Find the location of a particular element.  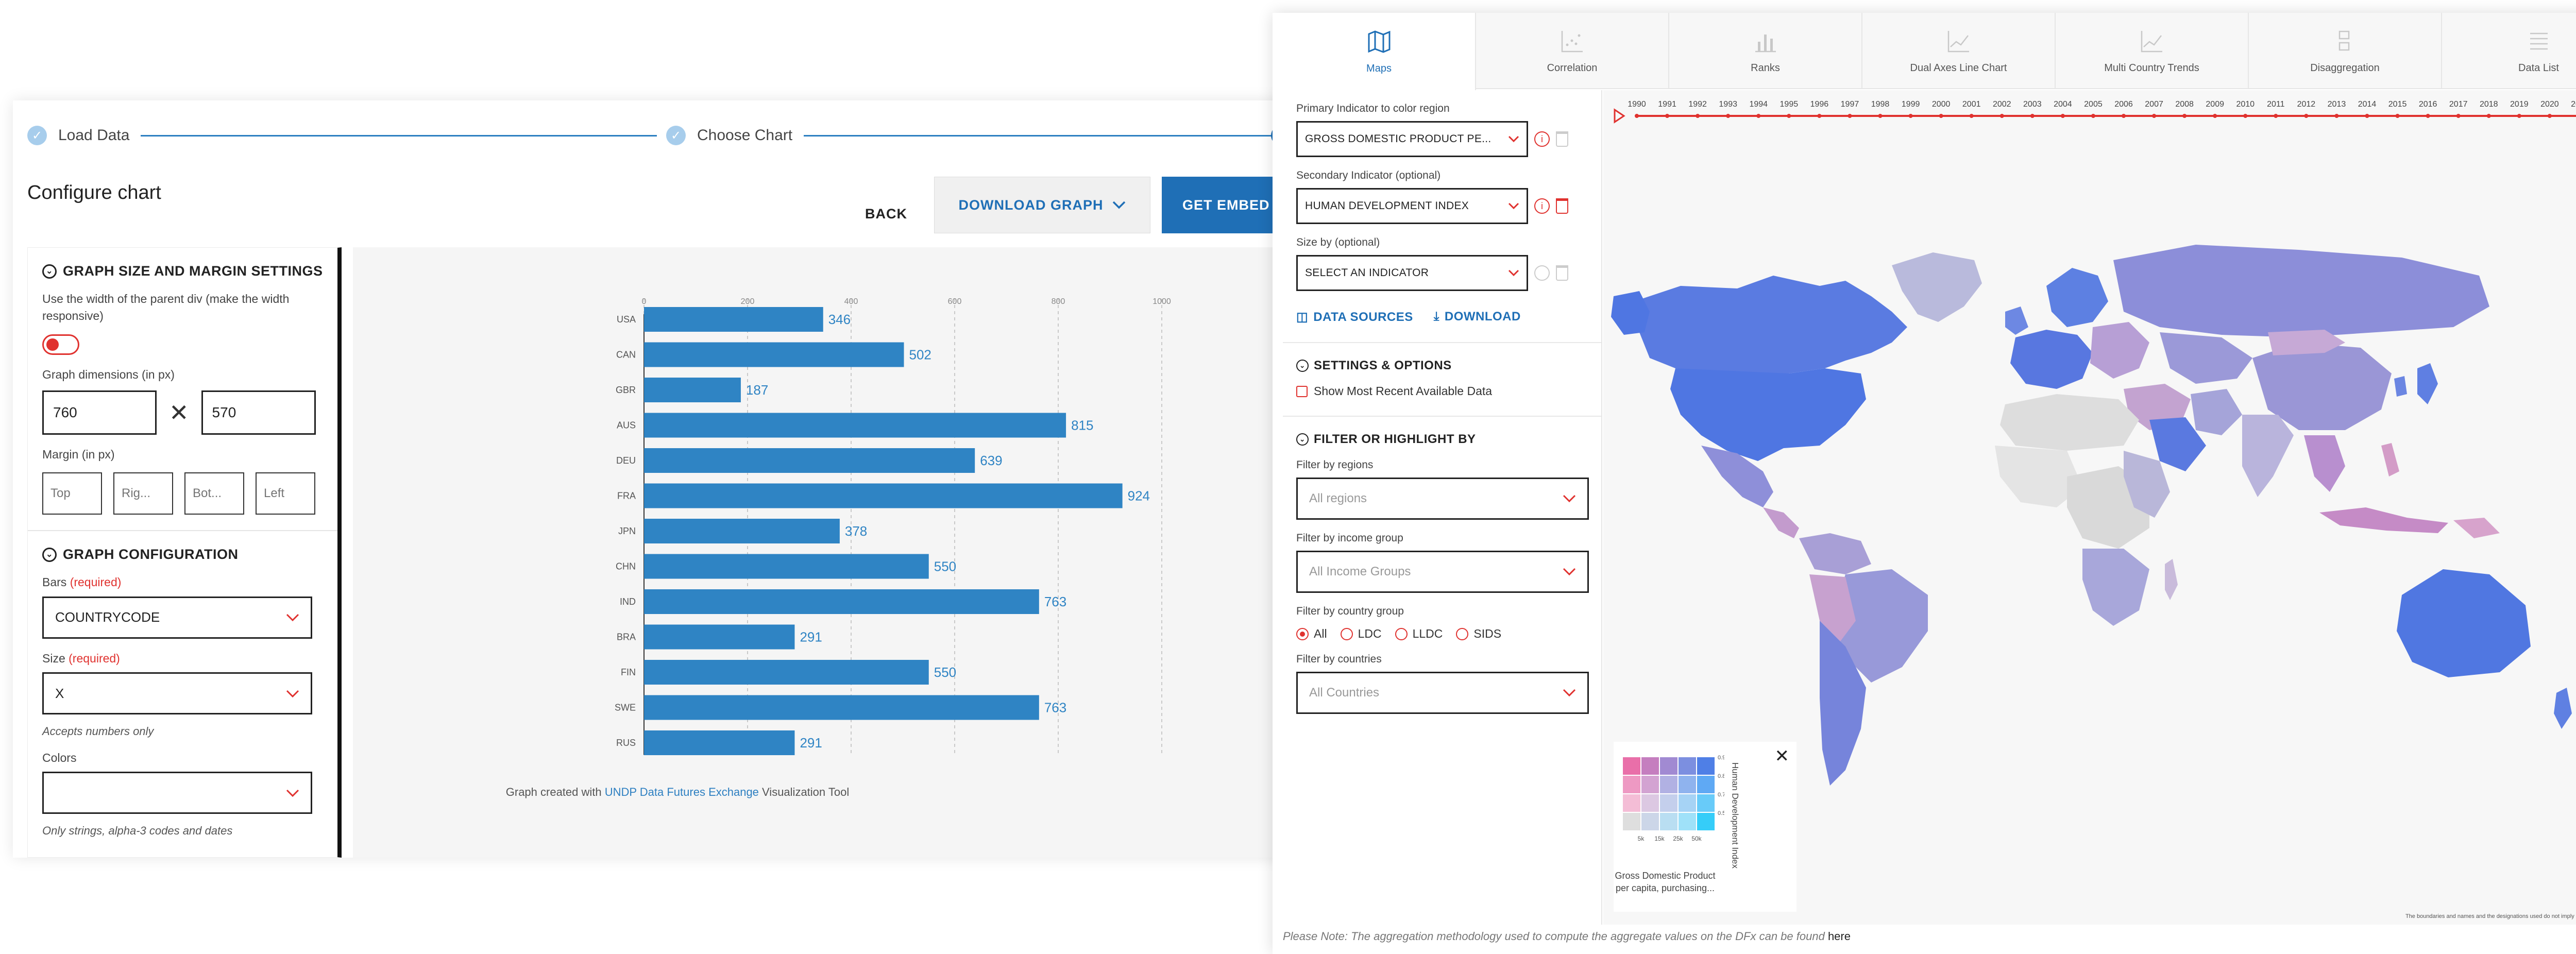

step-load-data: ✓ Load Data is located at coordinates (84, 135).